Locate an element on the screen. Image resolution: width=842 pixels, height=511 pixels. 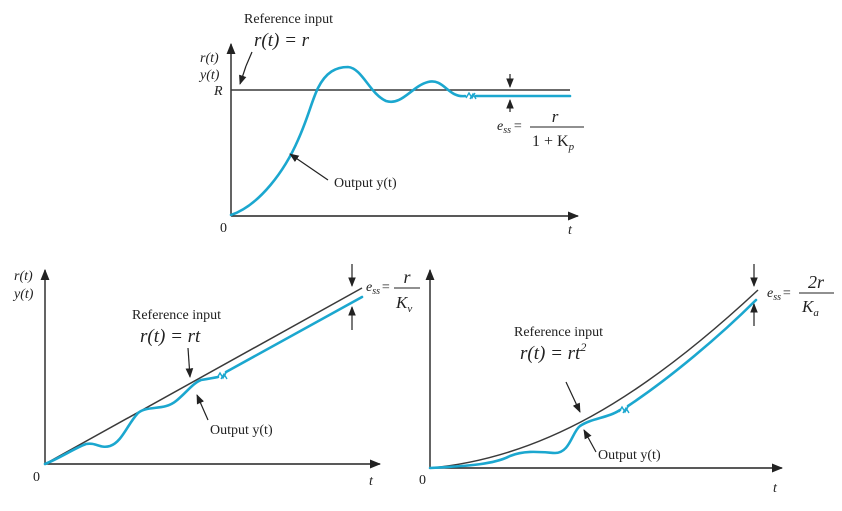
step-output-leader is located at coordinates (309, 167).